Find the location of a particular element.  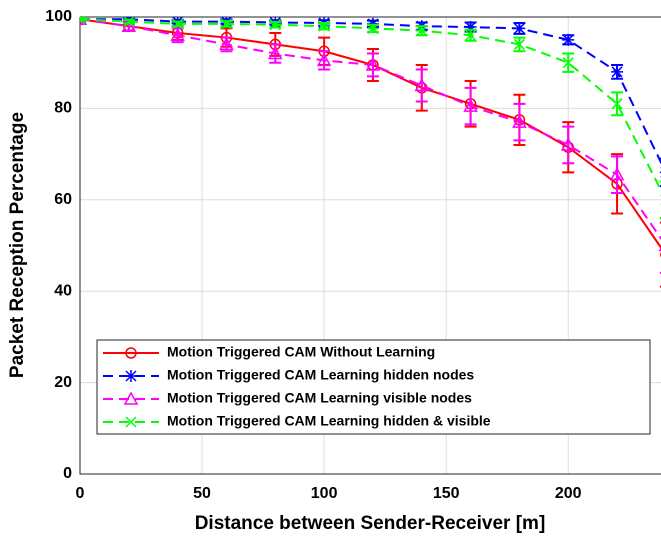

x-axis-label: Distance between Sender-Receiver [m] is located at coordinates (370, 523).